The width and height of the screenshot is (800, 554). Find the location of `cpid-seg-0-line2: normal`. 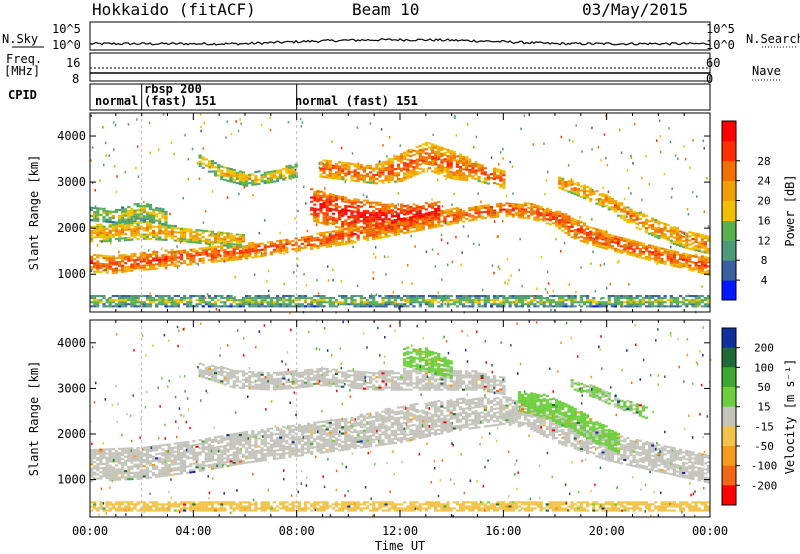

cpid-seg-0-line2: normal is located at coordinates (117, 101).